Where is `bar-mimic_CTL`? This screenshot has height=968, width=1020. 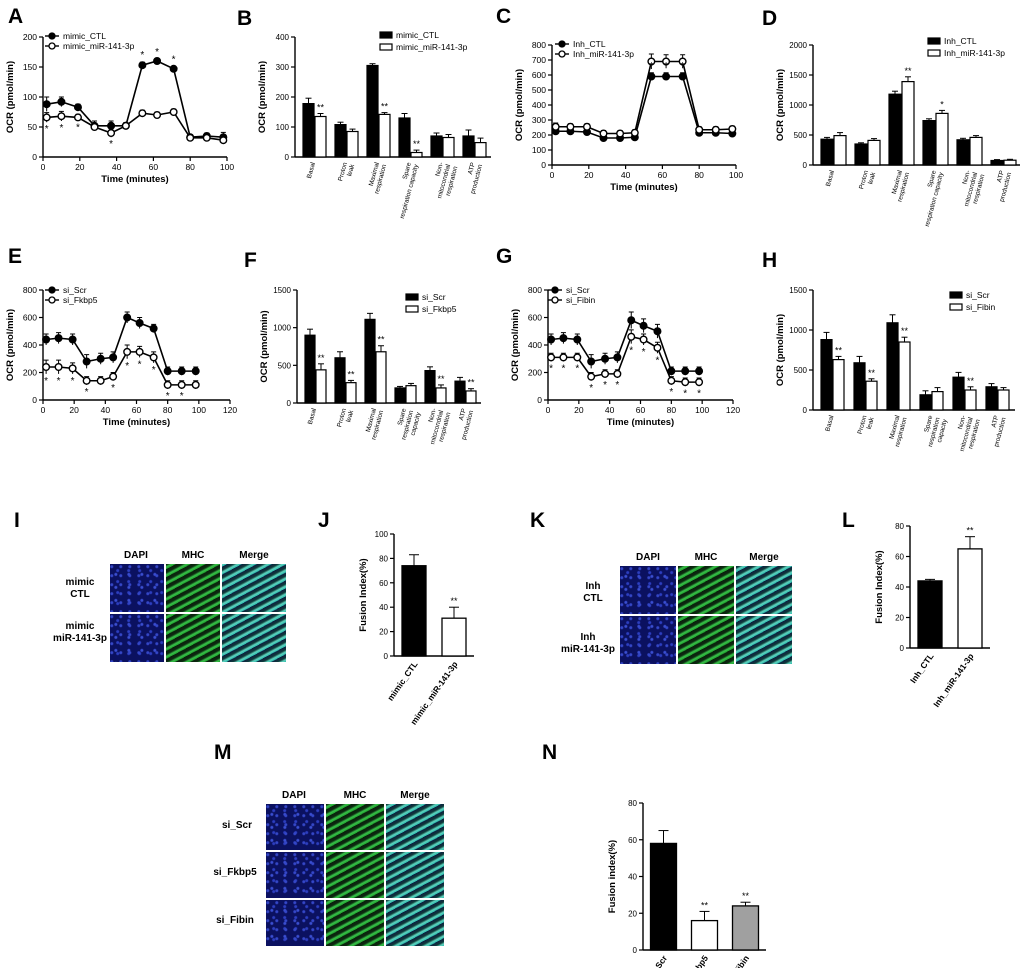 bar-mimic_CTL is located at coordinates (340, 140).